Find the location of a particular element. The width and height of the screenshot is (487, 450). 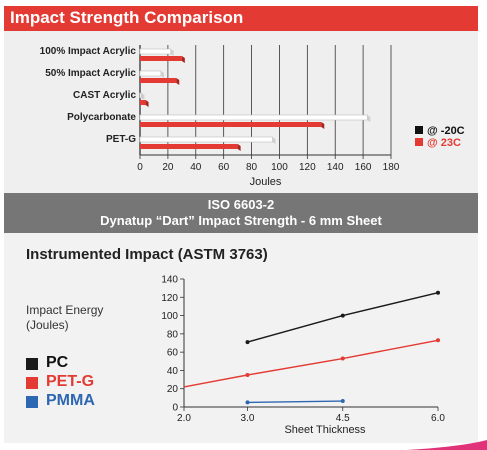

category-label: 50% Impact Acrylic is located at coordinates (90, 73).